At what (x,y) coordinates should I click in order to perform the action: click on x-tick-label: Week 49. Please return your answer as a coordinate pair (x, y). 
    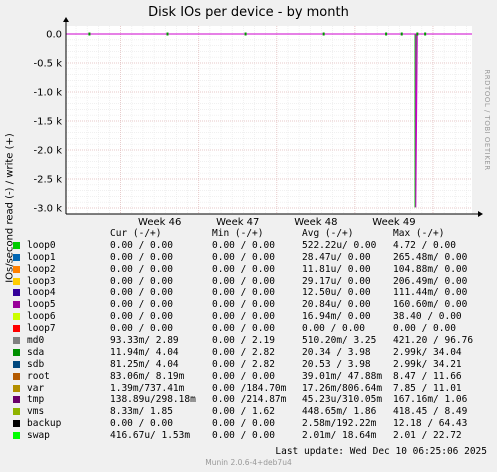
    Looking at the image, I should click on (393, 222).